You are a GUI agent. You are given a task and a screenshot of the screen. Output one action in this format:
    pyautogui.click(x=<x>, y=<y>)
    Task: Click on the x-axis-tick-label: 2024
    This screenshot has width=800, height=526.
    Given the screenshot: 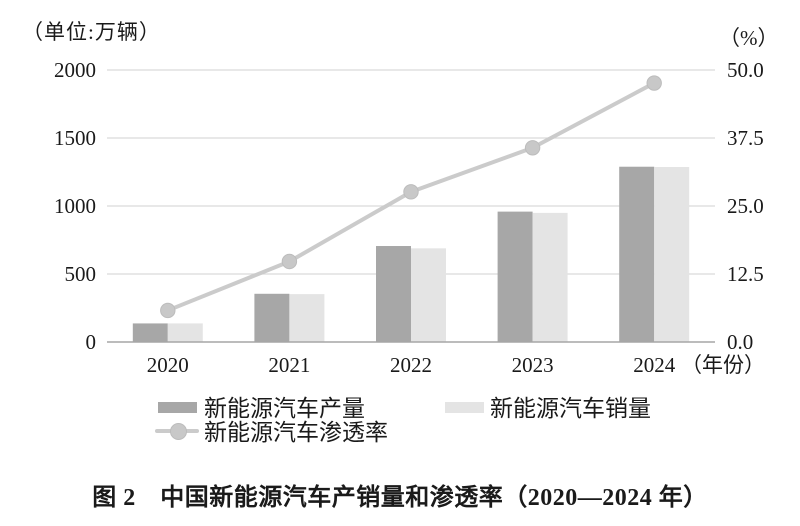 What is the action you would take?
    pyautogui.click(x=654, y=365)
    